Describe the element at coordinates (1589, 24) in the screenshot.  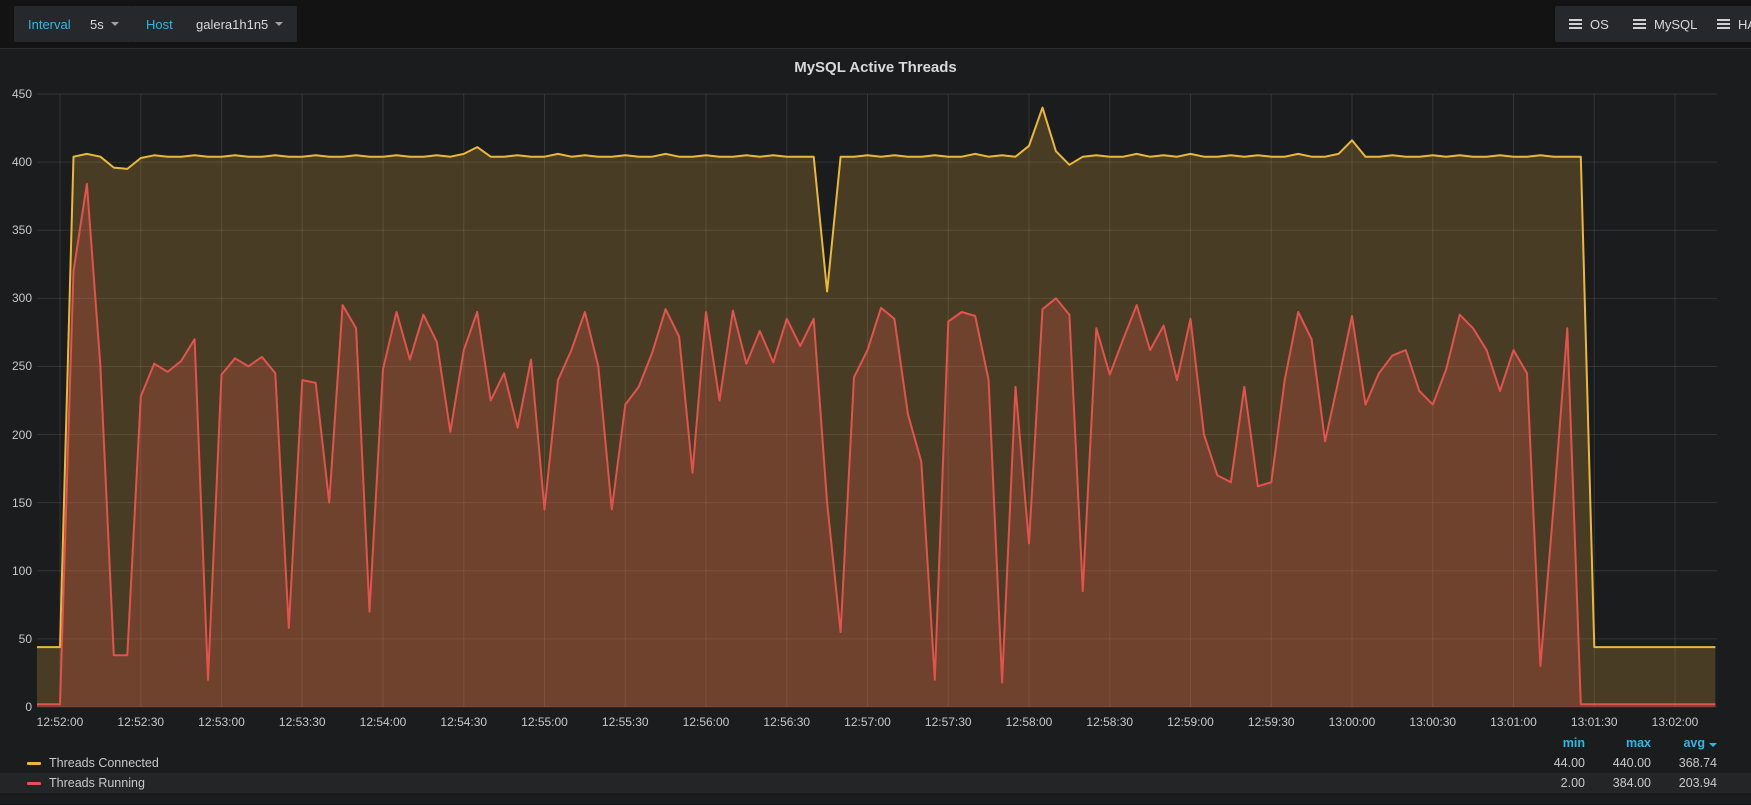
I see `menu-button-os: OS` at that location.